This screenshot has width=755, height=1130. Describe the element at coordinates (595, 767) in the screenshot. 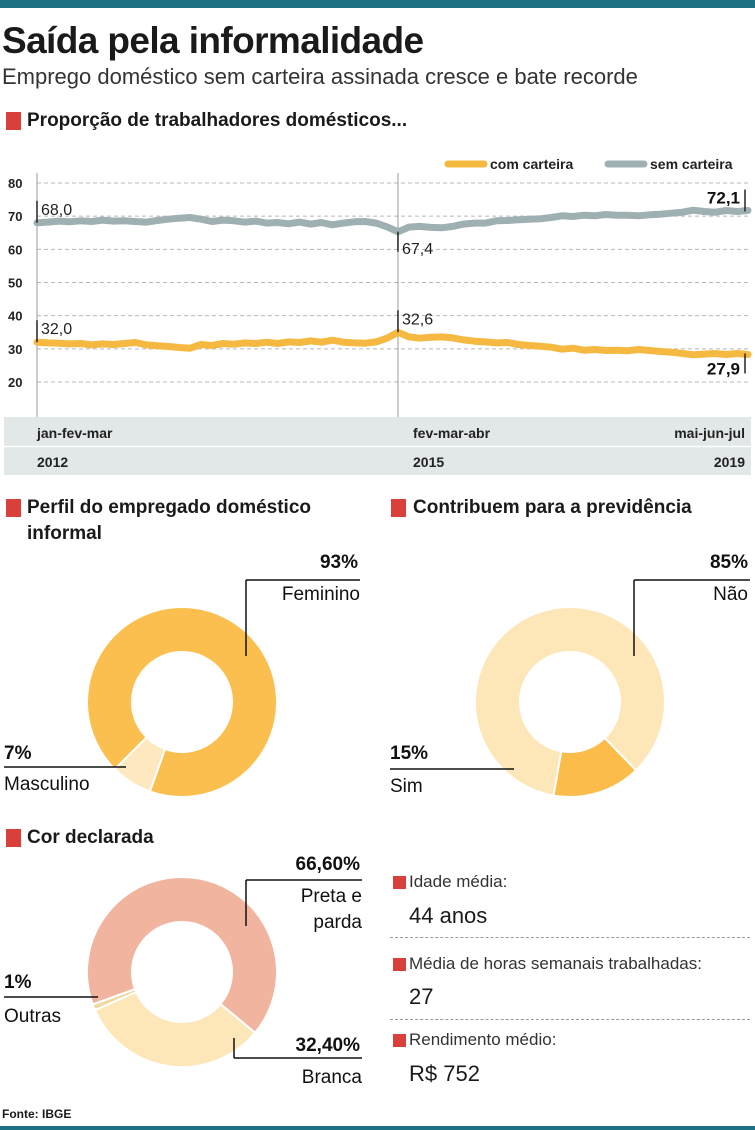

I see `donut-slice-sim` at that location.